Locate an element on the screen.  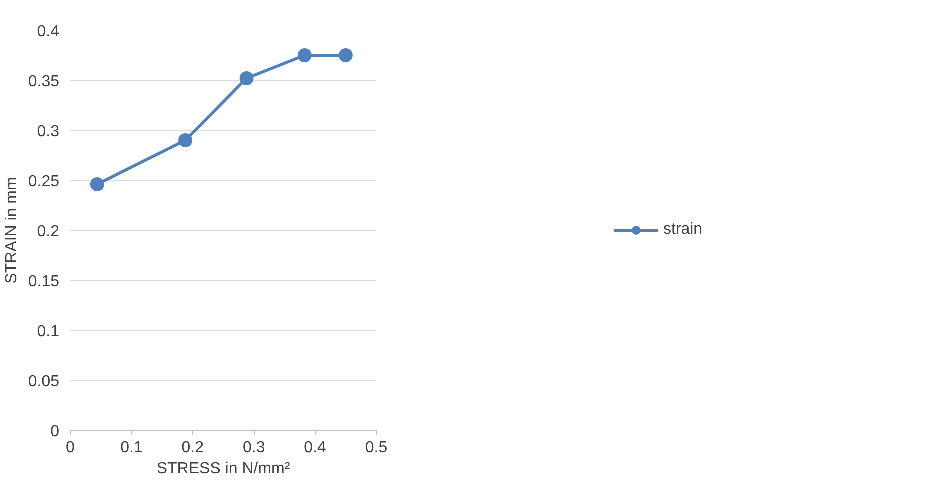
y-tick-label: 0.15 is located at coordinates (44, 282).